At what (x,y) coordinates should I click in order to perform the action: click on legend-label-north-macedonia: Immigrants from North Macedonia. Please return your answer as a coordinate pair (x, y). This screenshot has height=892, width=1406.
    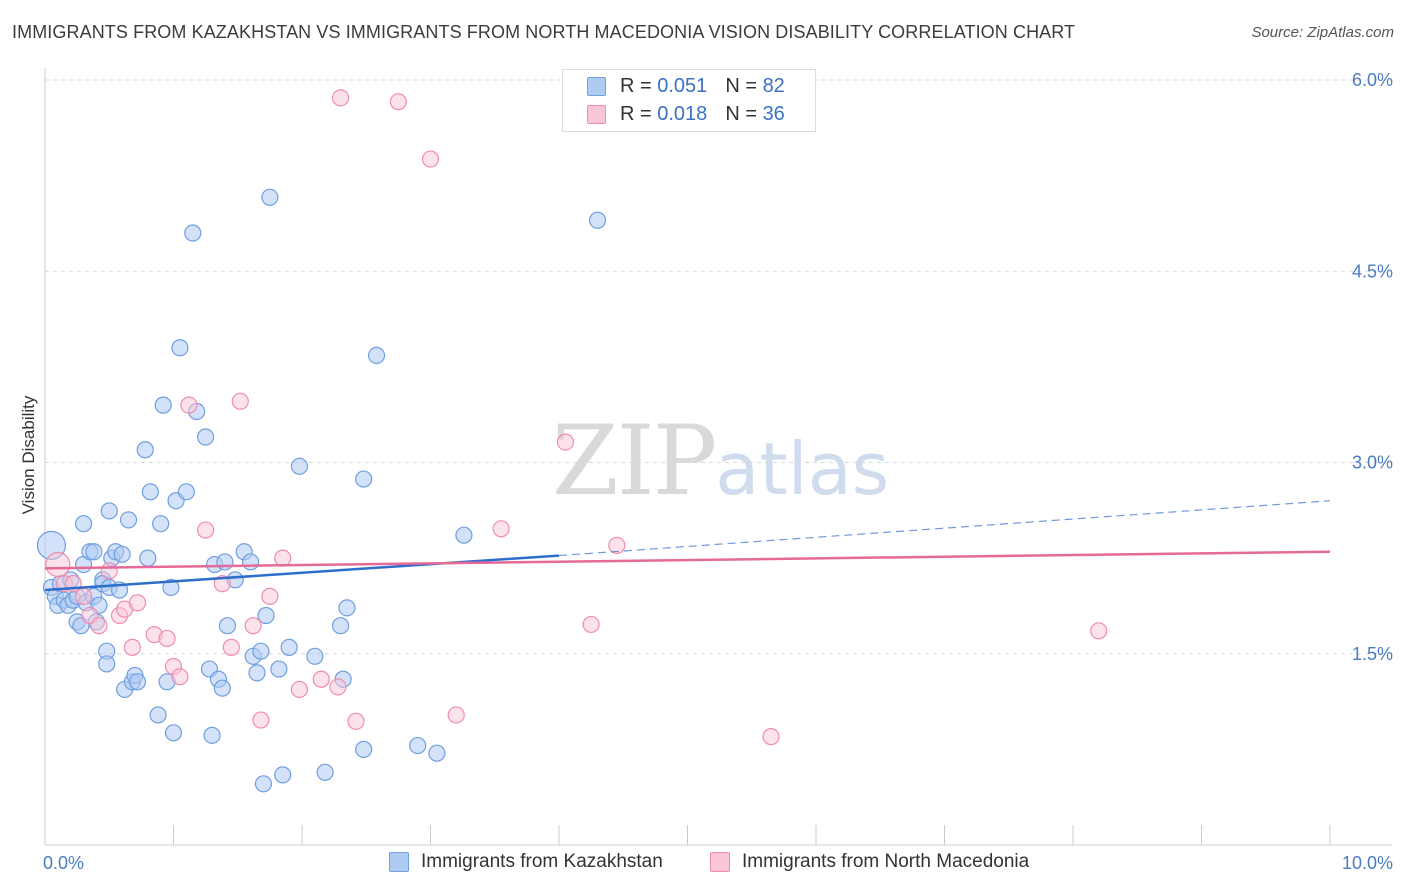
    Looking at the image, I should click on (886, 861).